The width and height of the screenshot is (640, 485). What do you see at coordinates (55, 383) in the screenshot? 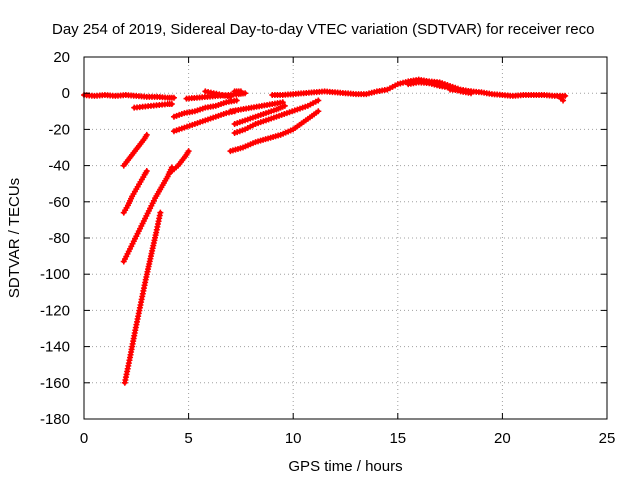
I see `y-tick-label: -160` at bounding box center [55, 383].